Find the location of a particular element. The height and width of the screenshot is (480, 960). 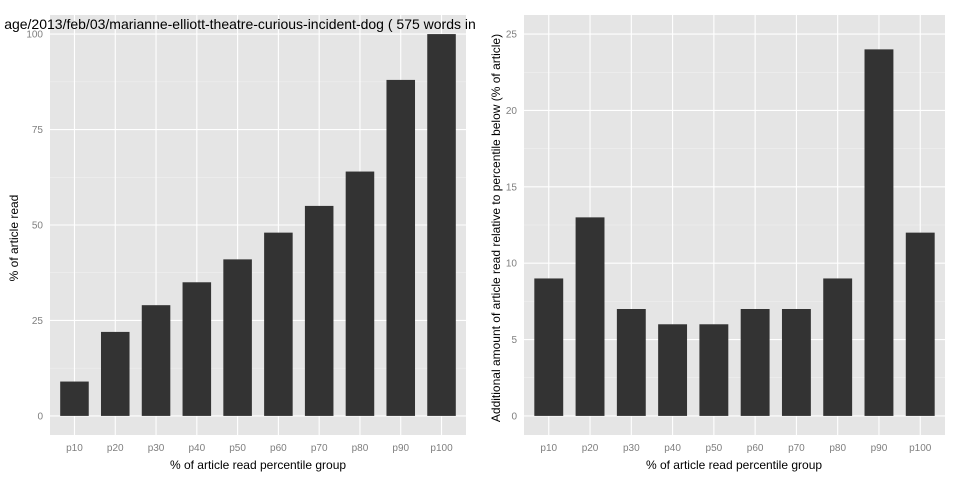

y-tick-label: 50 is located at coordinates (38, 226).